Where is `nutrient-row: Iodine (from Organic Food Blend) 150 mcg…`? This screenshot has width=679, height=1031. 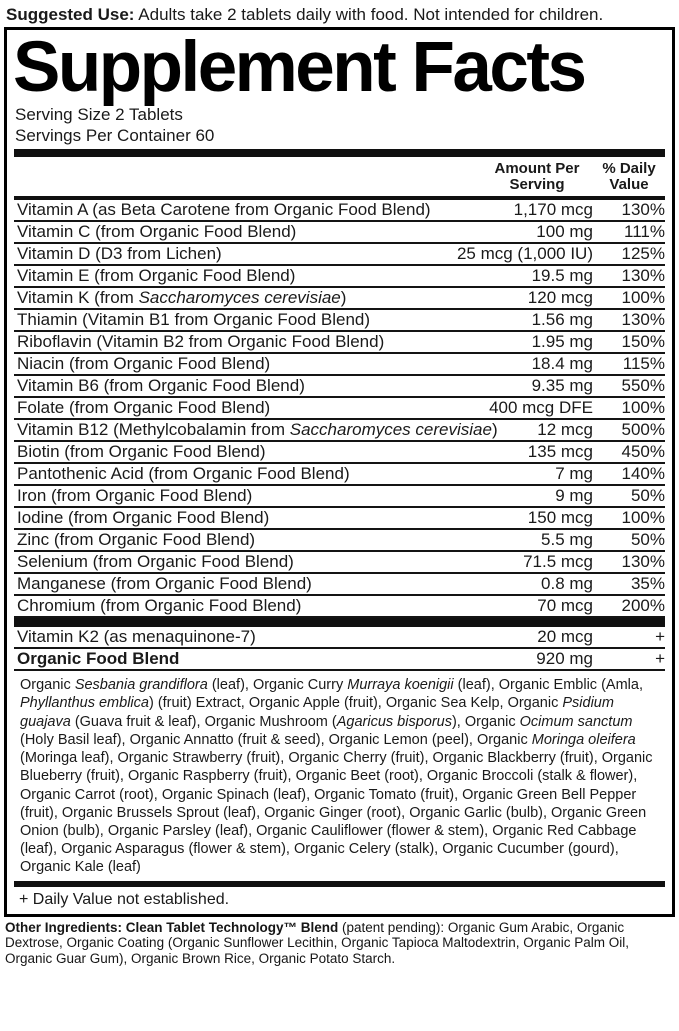
nutrient-row: Iodine (from Organic Food Blend) 150 mcg… is located at coordinates (339, 519).